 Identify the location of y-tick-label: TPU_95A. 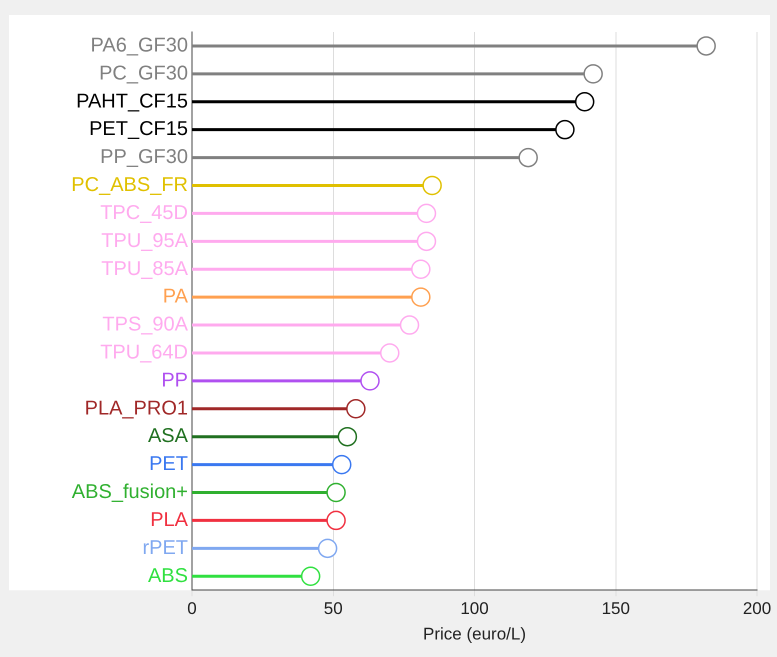
(145, 241).